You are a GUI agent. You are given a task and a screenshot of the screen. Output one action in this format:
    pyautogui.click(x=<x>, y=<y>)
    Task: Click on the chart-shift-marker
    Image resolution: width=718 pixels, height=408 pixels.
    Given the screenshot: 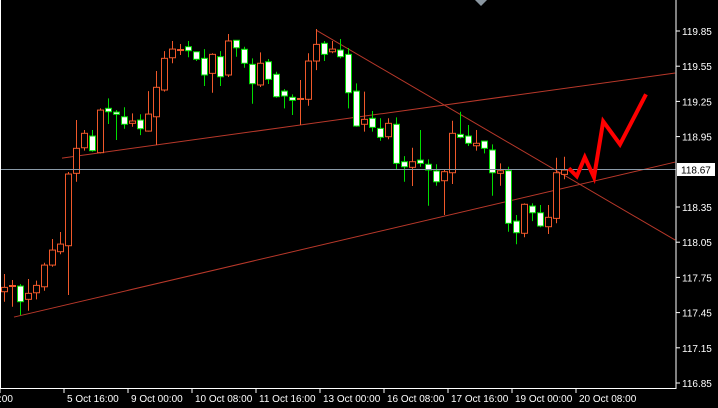 What is the action you would take?
    pyautogui.click(x=481, y=3)
    